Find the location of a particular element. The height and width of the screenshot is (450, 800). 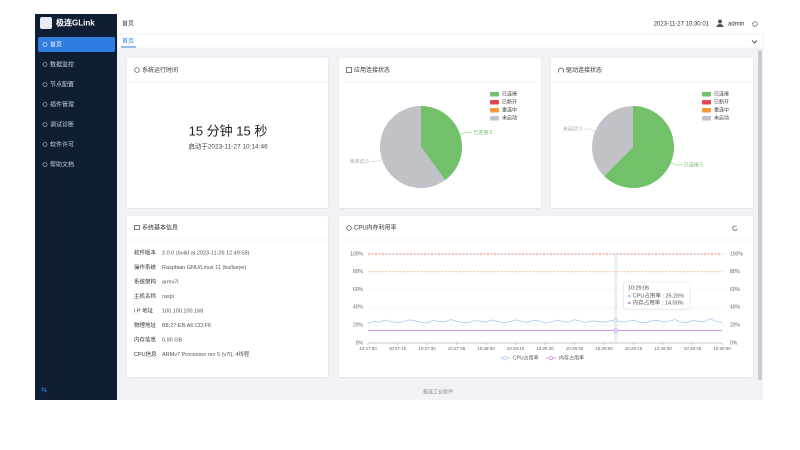

y2-tick-label: 0% is located at coordinates (734, 343).